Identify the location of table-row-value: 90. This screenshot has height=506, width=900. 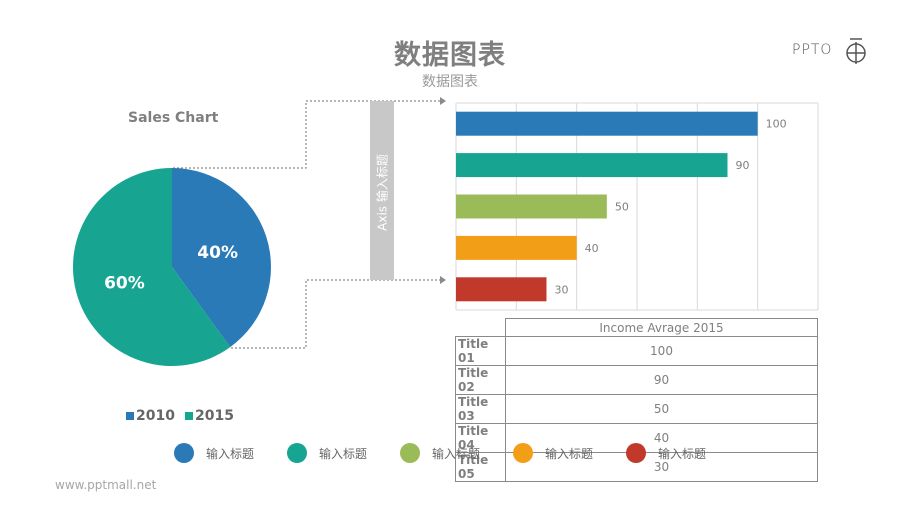
(661, 380).